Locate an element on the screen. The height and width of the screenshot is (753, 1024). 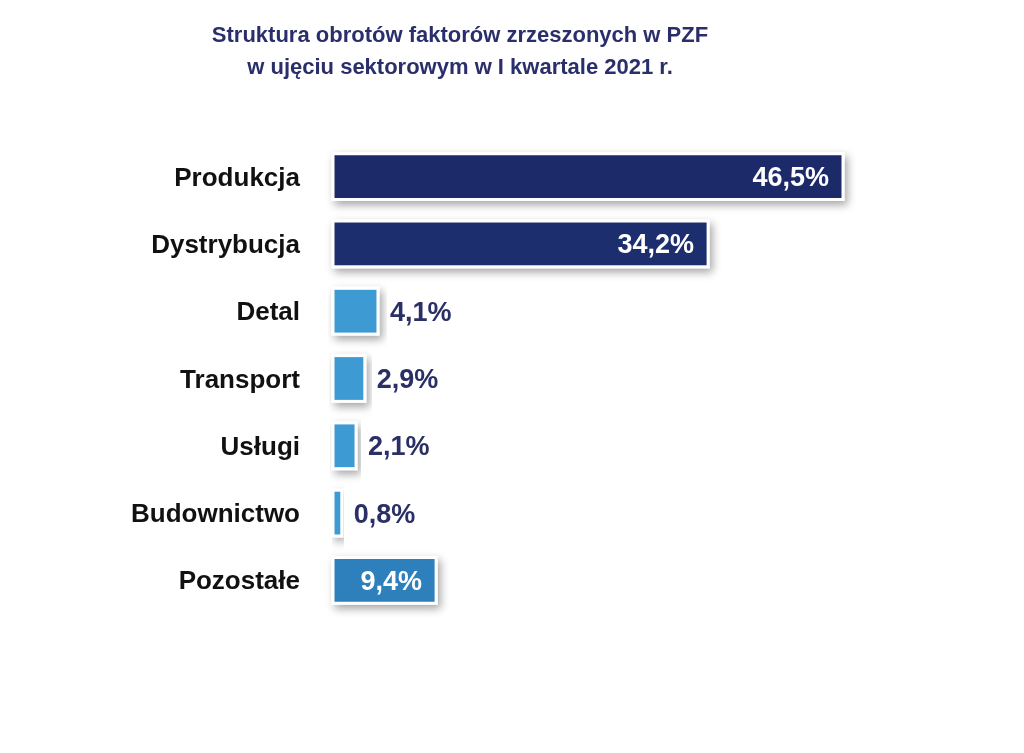
y-tick-label: Budownictwo is located at coordinates (215, 513).